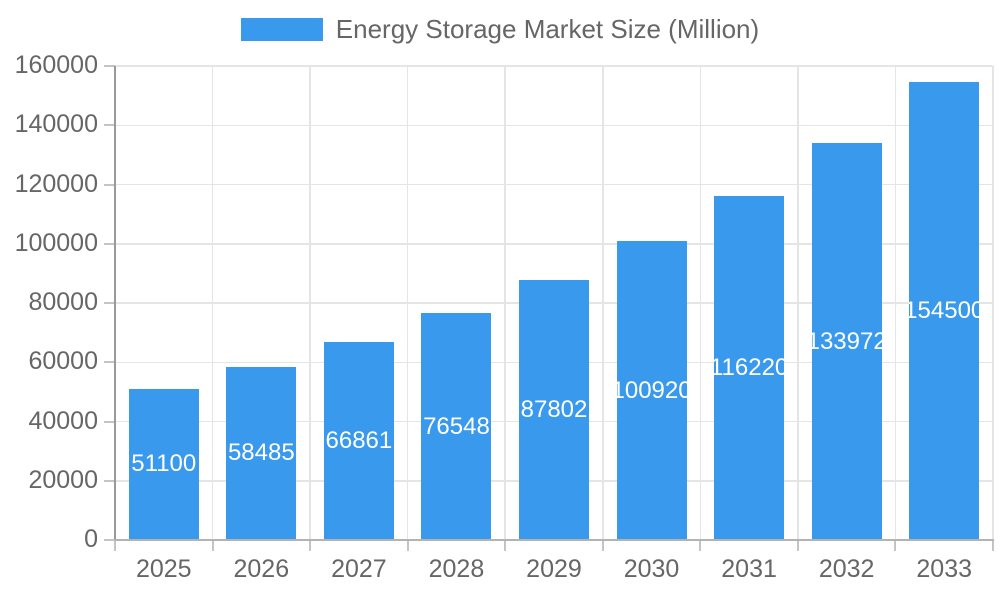 This screenshot has width=1000, height=600. I want to click on bar: 87802, so click(554, 409).